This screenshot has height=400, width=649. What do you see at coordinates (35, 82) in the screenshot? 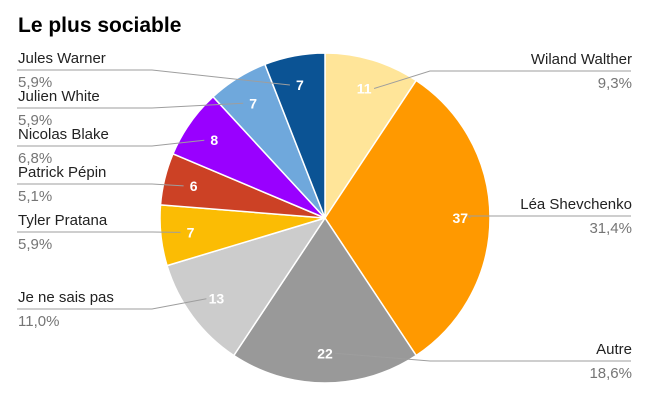
I see `legend-percent-jules-warner: 5,9%` at bounding box center [35, 82].